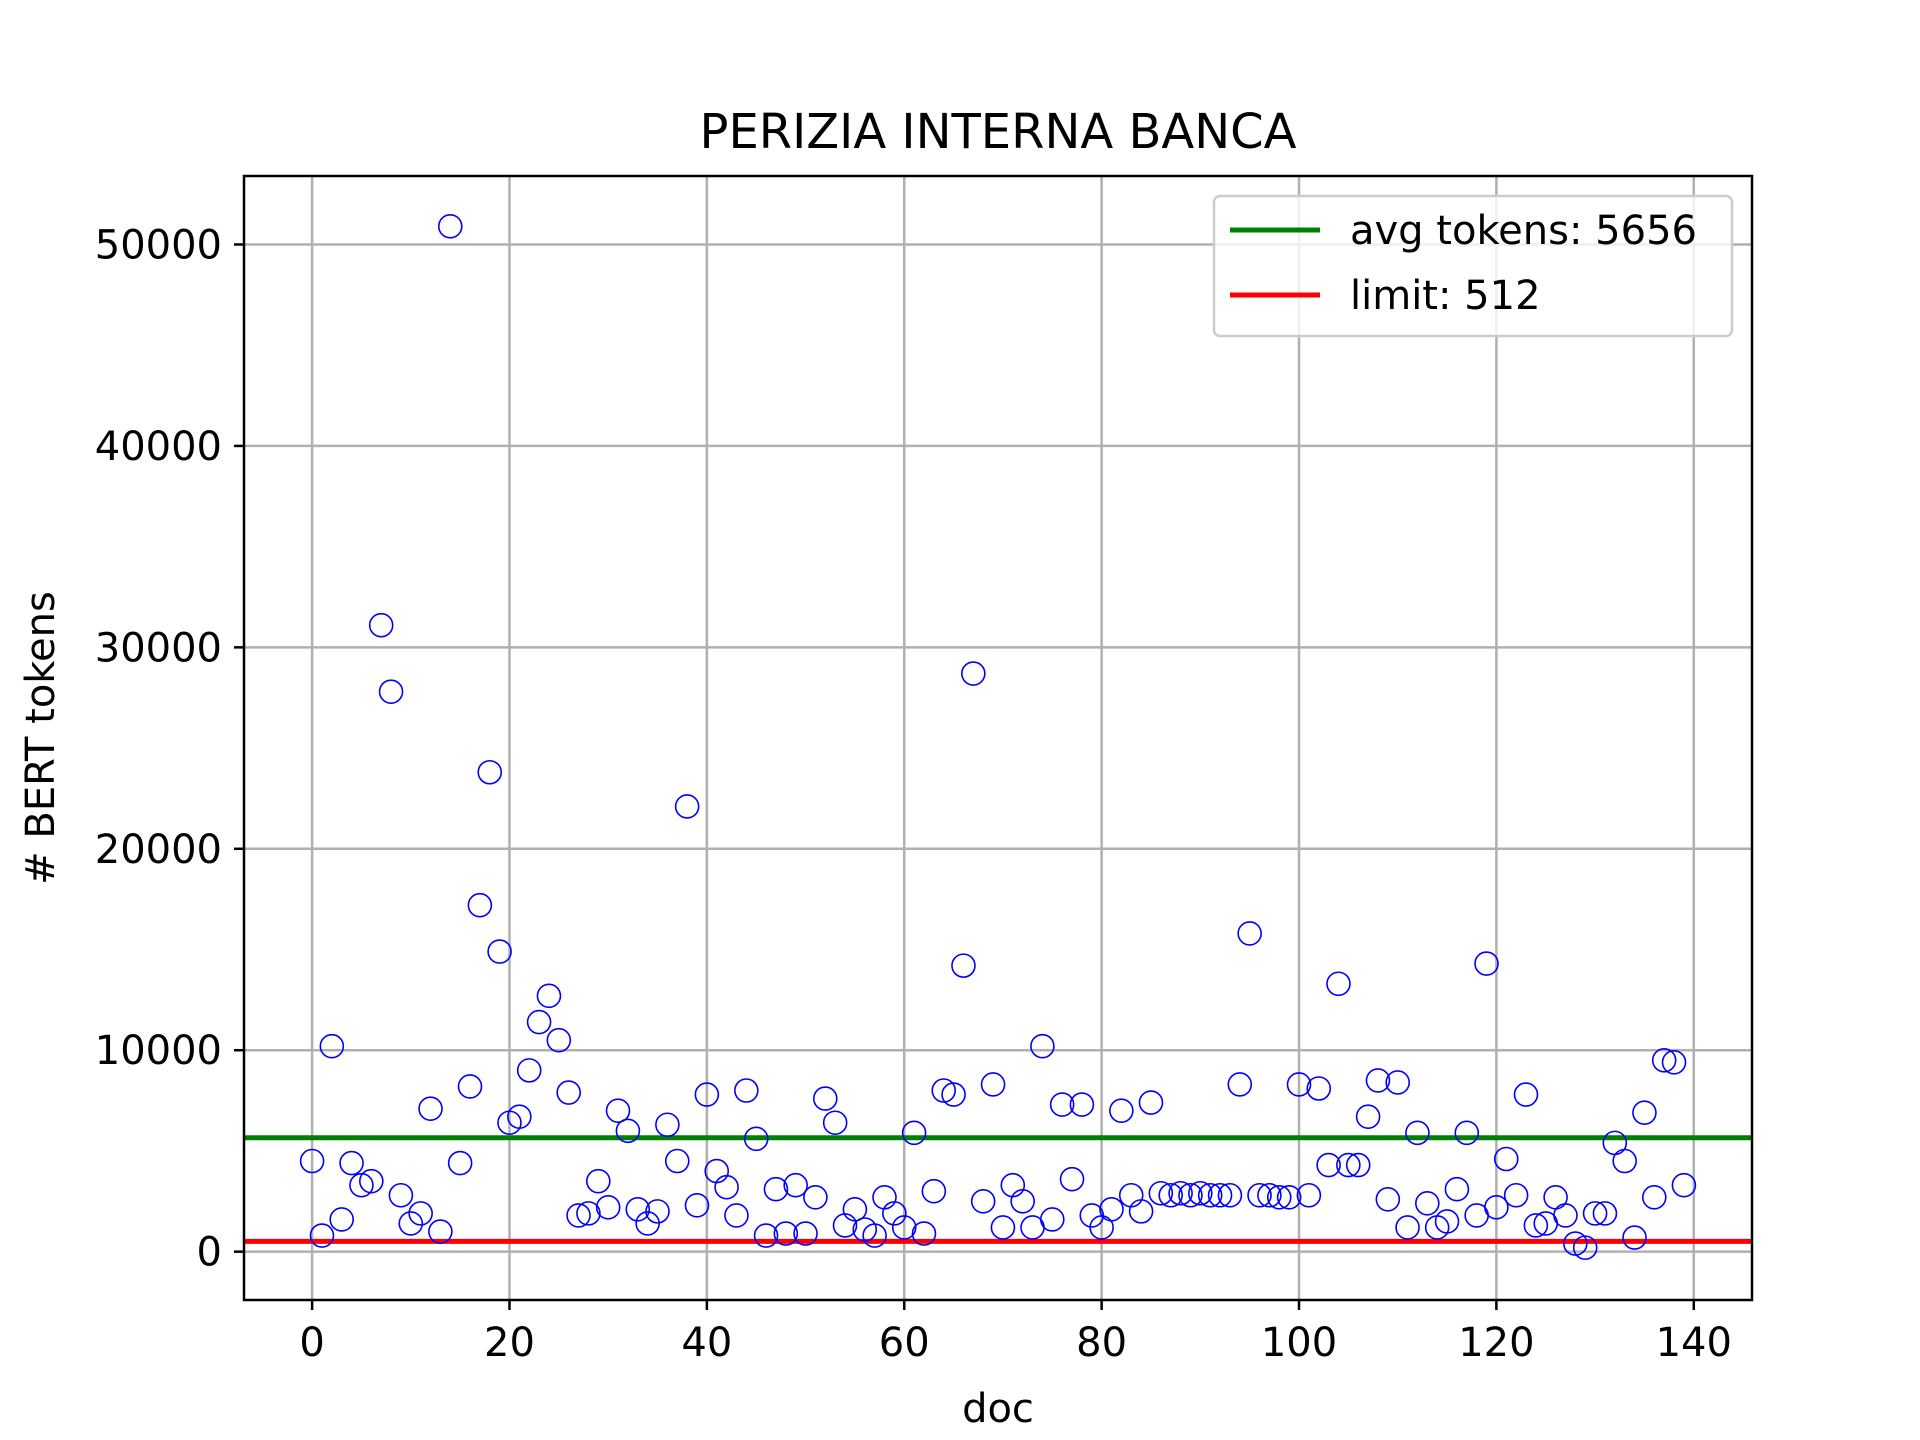 This screenshot has width=1920, height=1440. Describe the element at coordinates (158, 648) in the screenshot. I see `y-tick-label: 30000` at that location.